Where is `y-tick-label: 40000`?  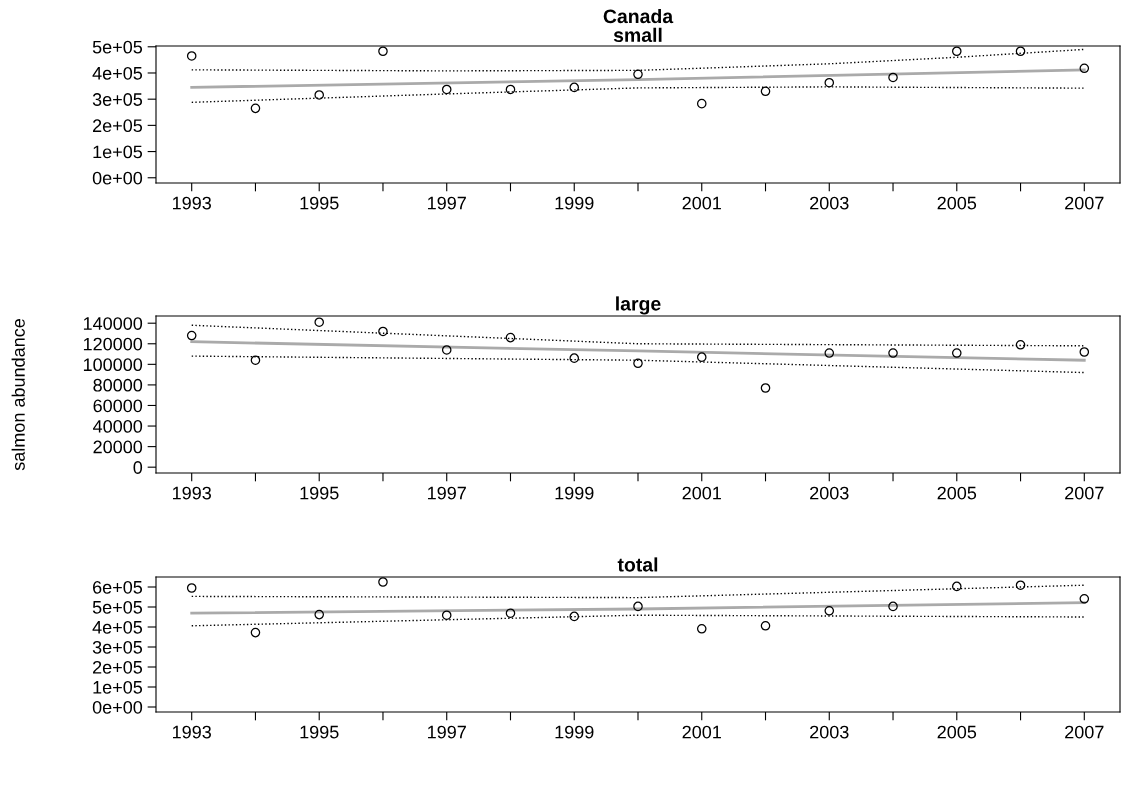 y-tick-label: 40000 is located at coordinates (118, 426).